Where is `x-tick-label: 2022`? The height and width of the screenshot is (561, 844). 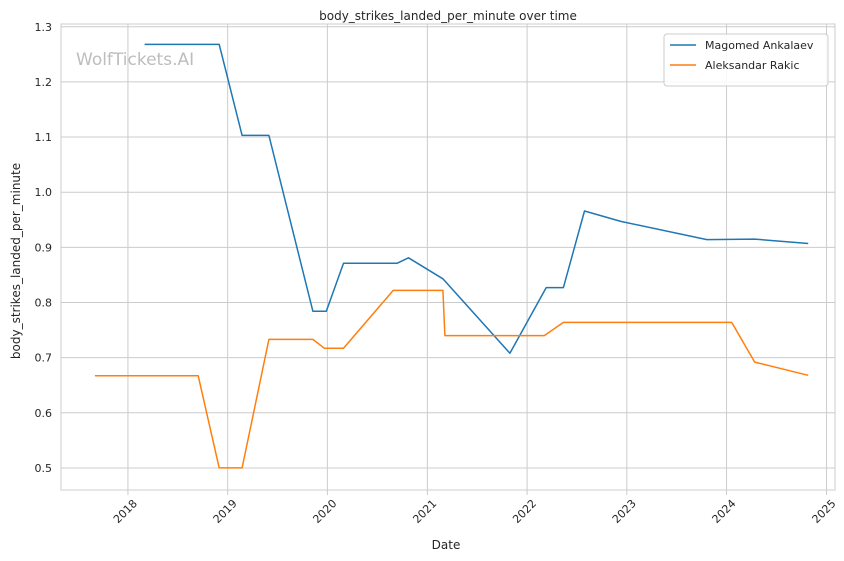
x-tick-label: 2022 is located at coordinates (524, 511).